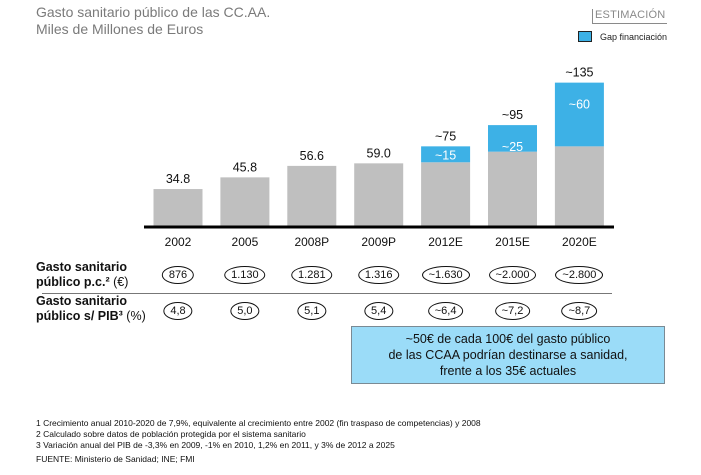  What do you see at coordinates (153, 12) in the screenshot?
I see `title-line-1: Gasto sanitario público de las CC.AA.` at bounding box center [153, 12].